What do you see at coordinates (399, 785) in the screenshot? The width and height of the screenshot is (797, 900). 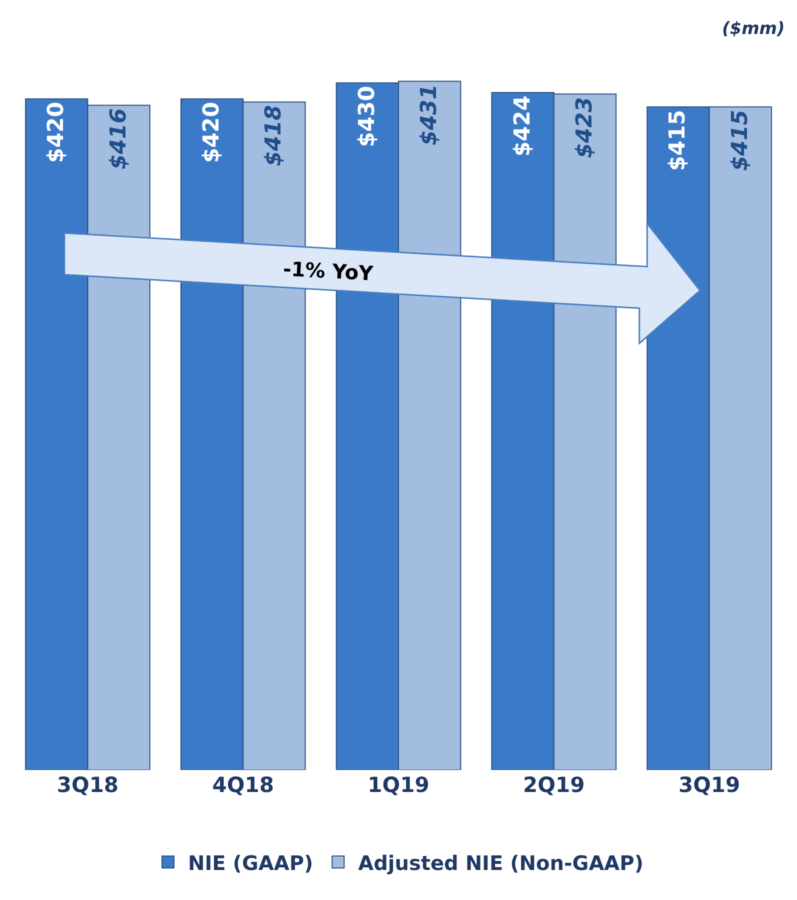 I see `x-tick-label: 1Q19` at bounding box center [399, 785].